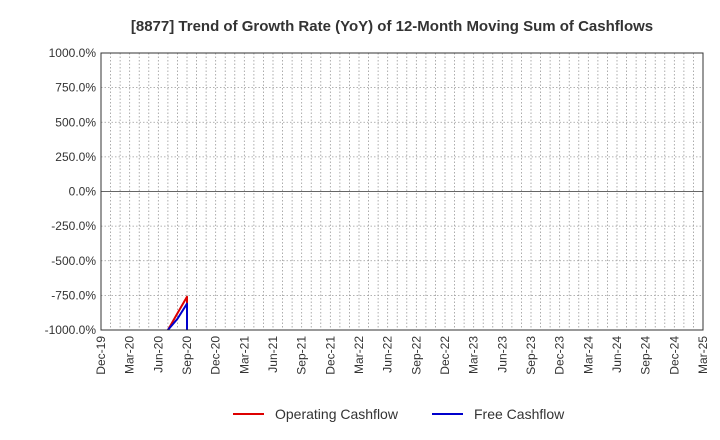  I want to click on x-tick-label: Dec-20, so click(216, 355).